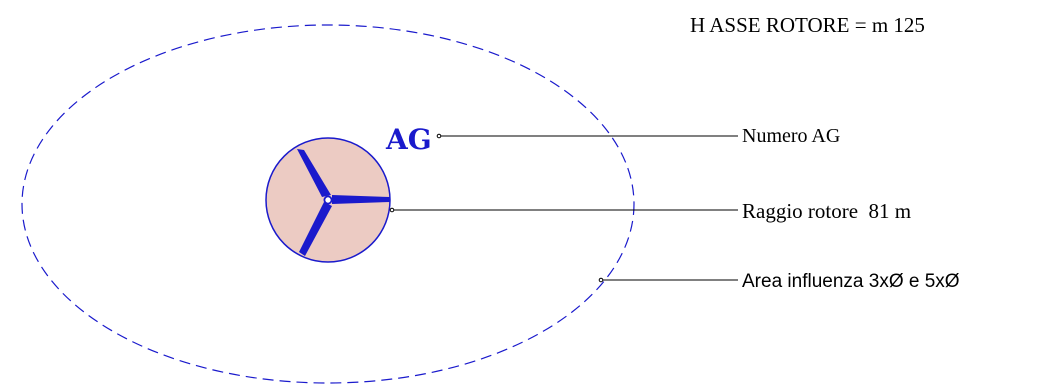 This screenshot has width=1053, height=390. What do you see at coordinates (807, 25) in the screenshot?
I see `hub-height-label: H ASSE ROTORE = m 125` at bounding box center [807, 25].